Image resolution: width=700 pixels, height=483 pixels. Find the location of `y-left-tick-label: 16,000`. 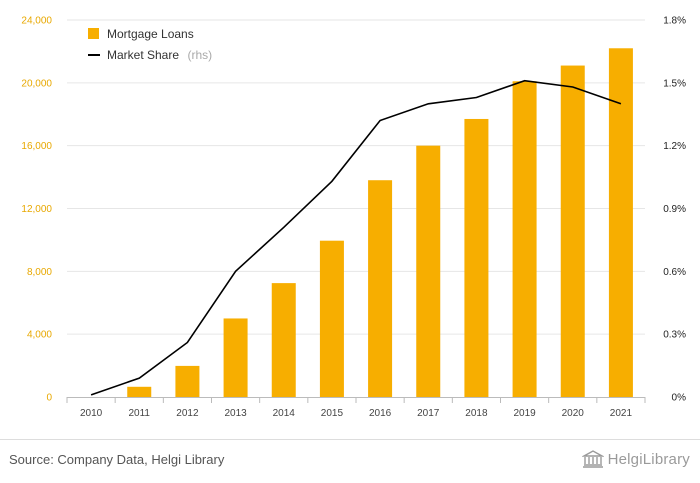

y-left-tick-label: 16,000 is located at coordinates (36, 146).